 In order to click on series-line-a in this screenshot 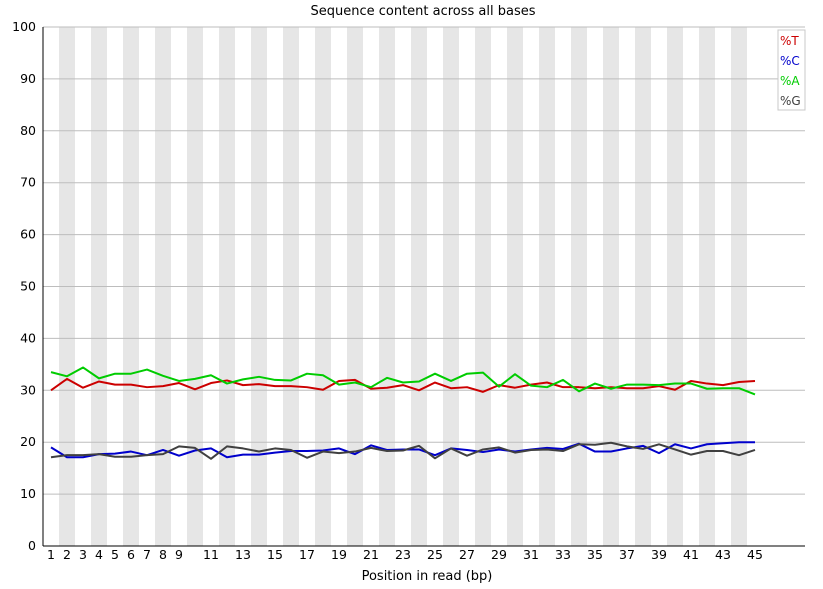, I will do `click(403, 381)`.